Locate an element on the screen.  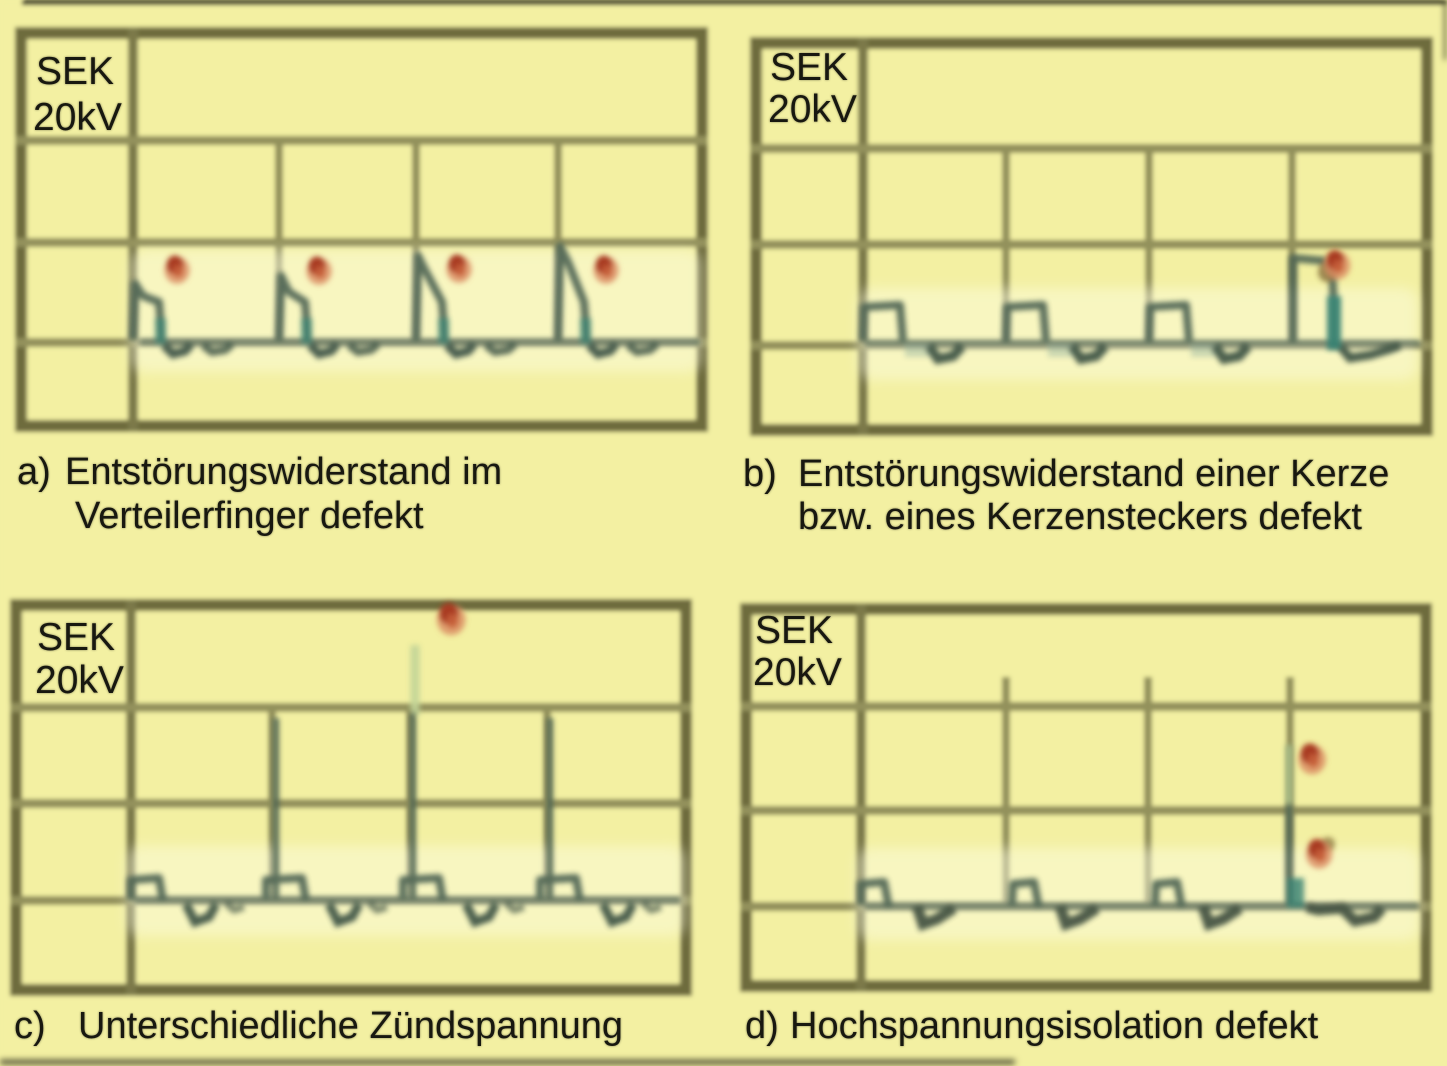
svg-text: Unterschiedliche Zündspannung is located at coordinates (350, 1026).